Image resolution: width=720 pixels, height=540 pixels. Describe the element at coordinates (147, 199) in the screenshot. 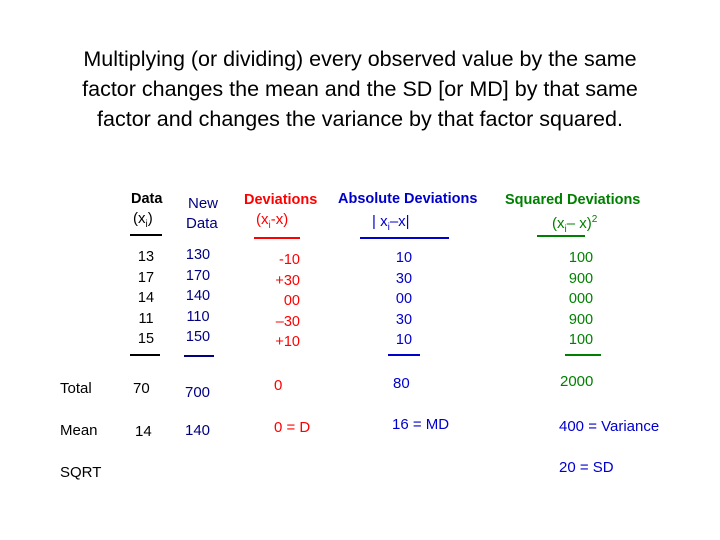

I see `header-data: Data` at that location.